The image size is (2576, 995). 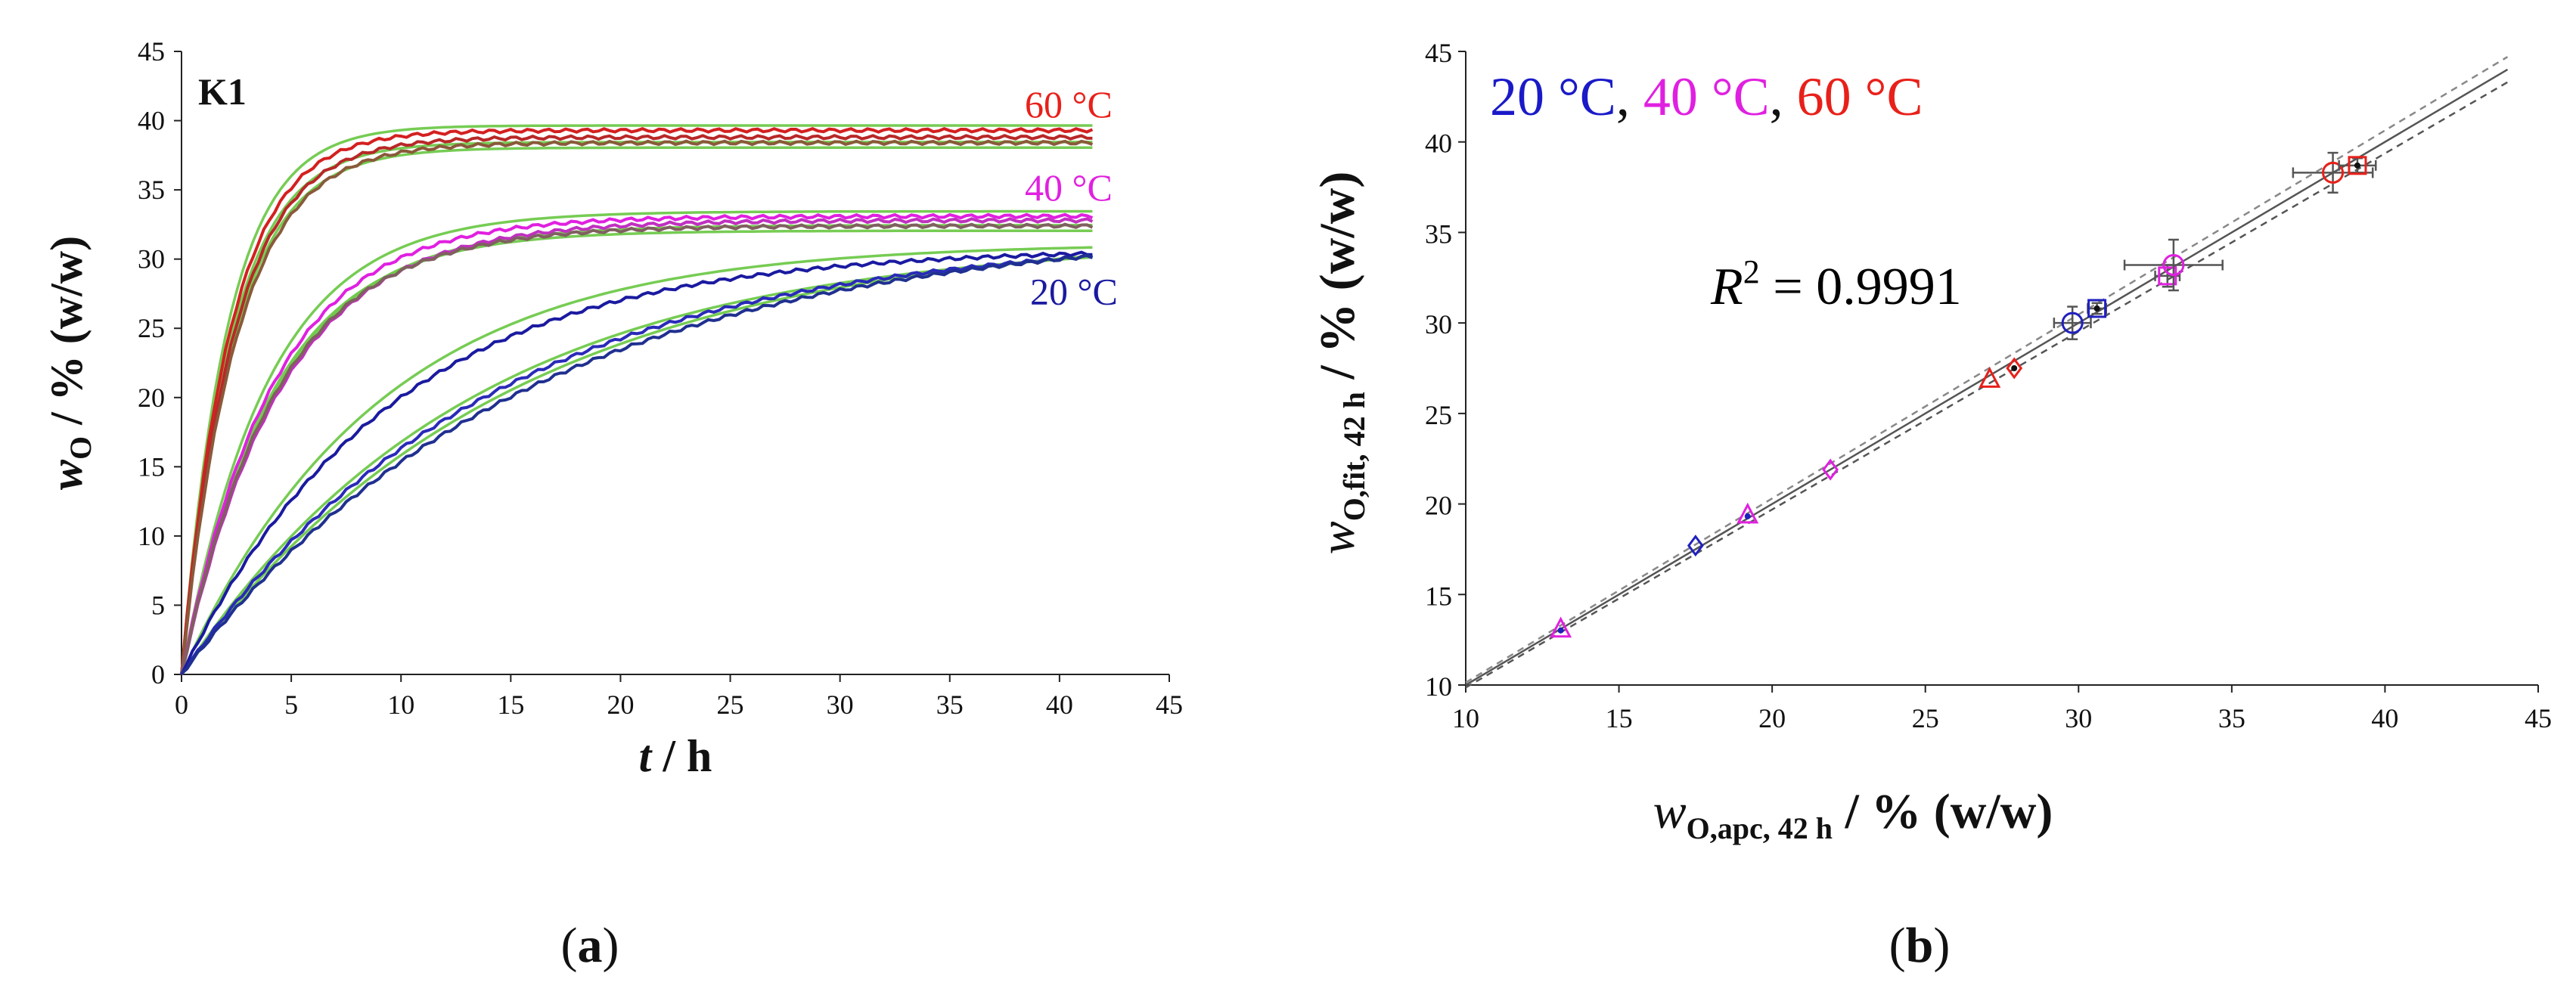 What do you see at coordinates (1069, 104) in the screenshot?
I see `temperature-label-60: 60 °C` at bounding box center [1069, 104].